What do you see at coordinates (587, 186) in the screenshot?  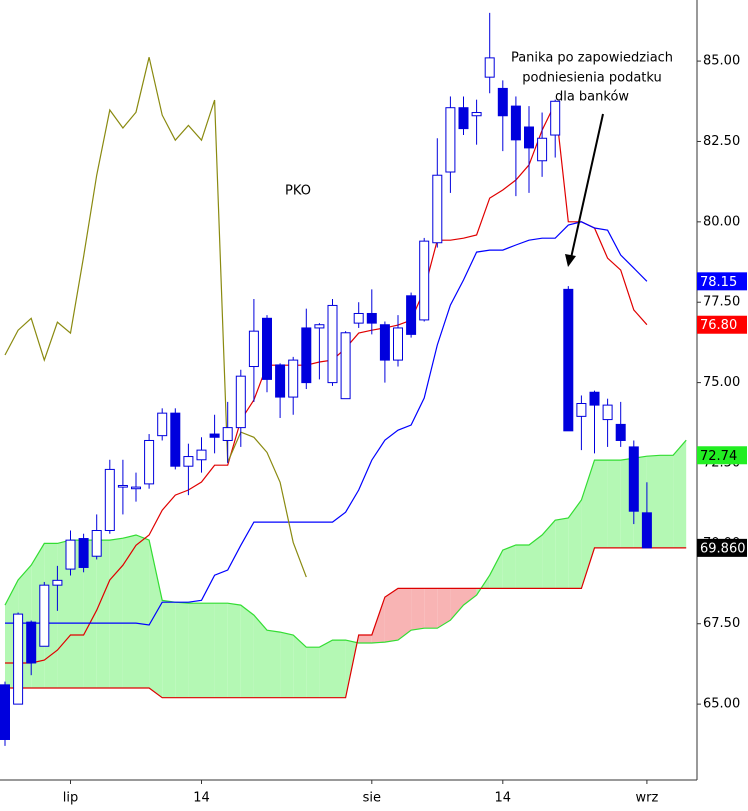 I see `annotation-arrow` at bounding box center [587, 186].